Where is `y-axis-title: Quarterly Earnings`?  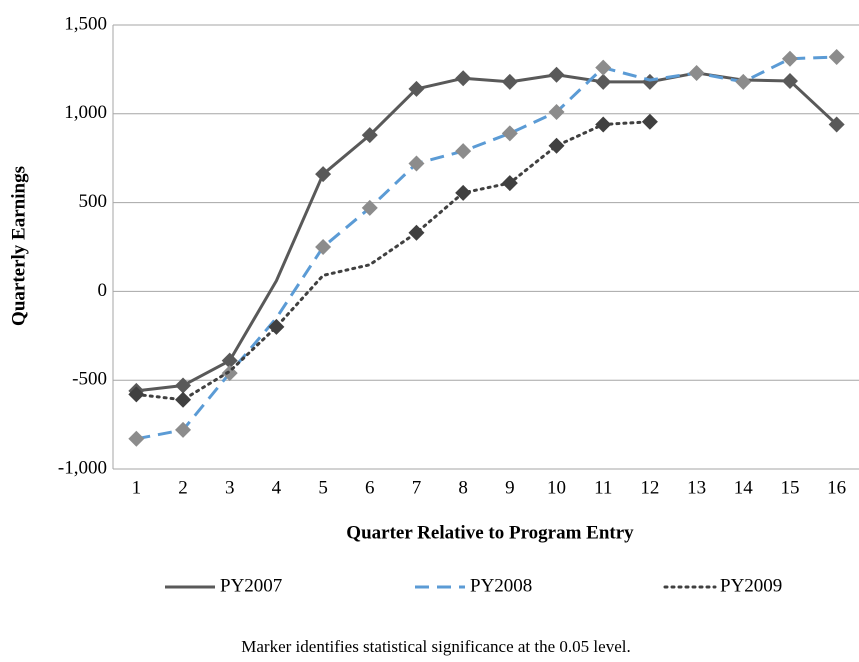
y-axis-title: Quarterly Earnings is located at coordinates (18, 246).